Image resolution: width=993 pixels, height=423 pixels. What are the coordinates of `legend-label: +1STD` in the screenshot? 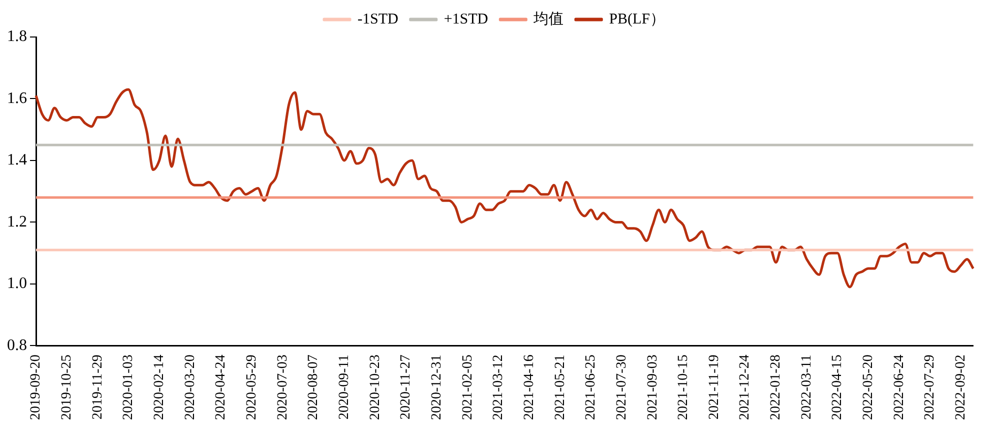 It's located at (466, 19).